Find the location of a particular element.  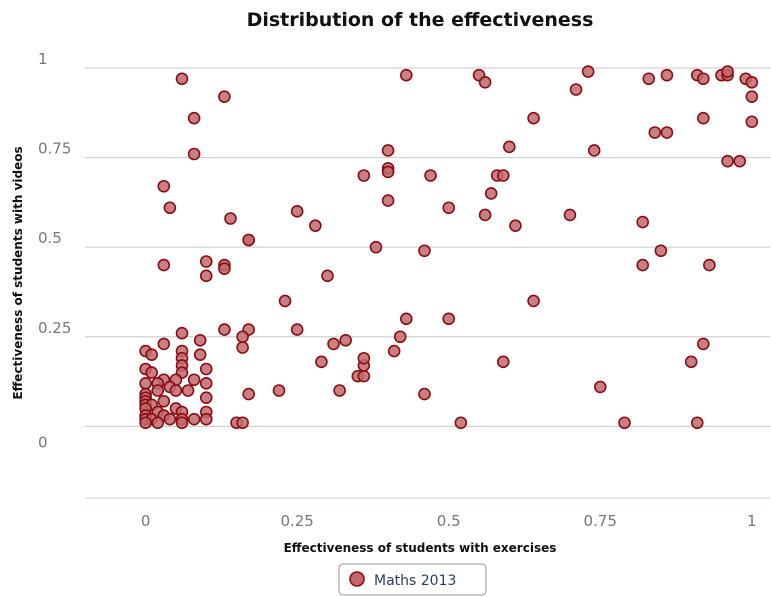

legend-label: Maths 2013 is located at coordinates (415, 581).